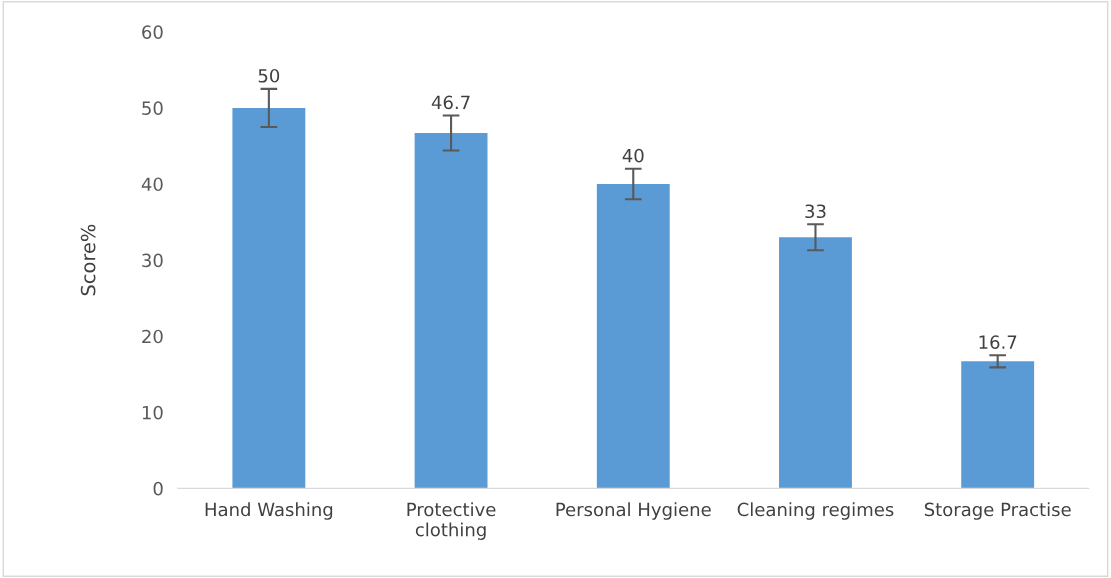 Image resolution: width=1111 pixels, height=578 pixels. I want to click on x-tick-label: Storage Practise, so click(997, 511).